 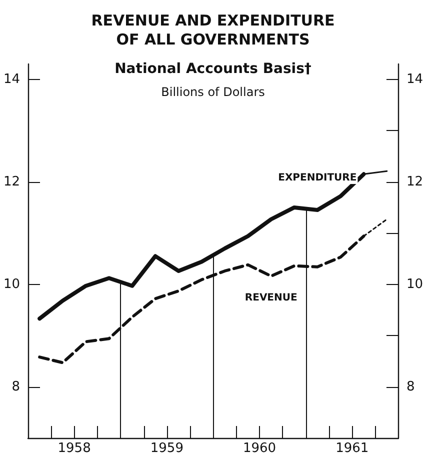 I want to click on y2-tick-label: 12, so click(x=415, y=182).